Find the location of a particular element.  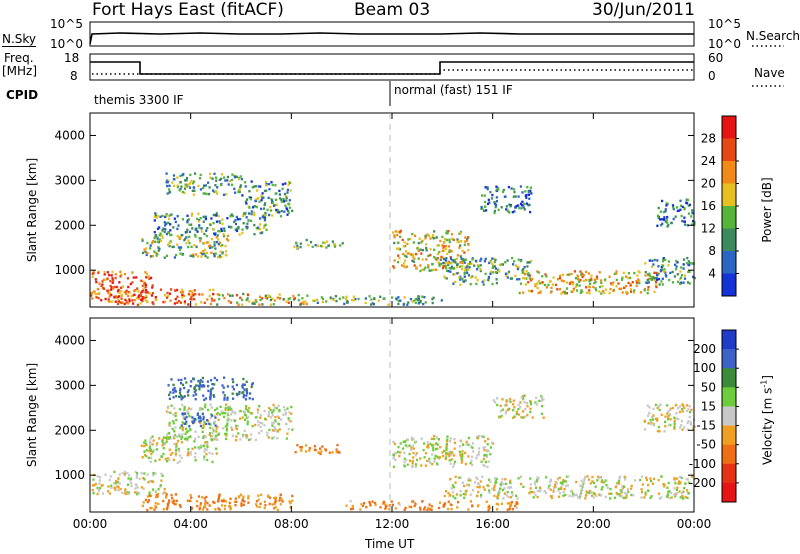

y-tick-label: 1000 is located at coordinates (69, 270).